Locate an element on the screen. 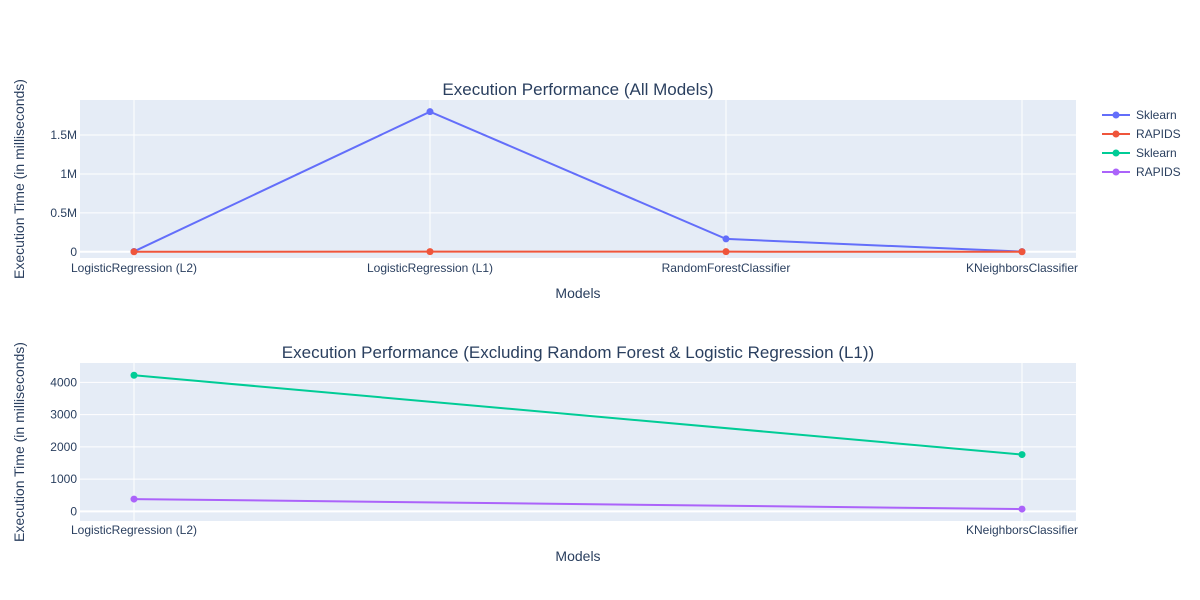 The image size is (1200, 600). x-tick-label: LogisticRegression (L1) is located at coordinates (430, 268).